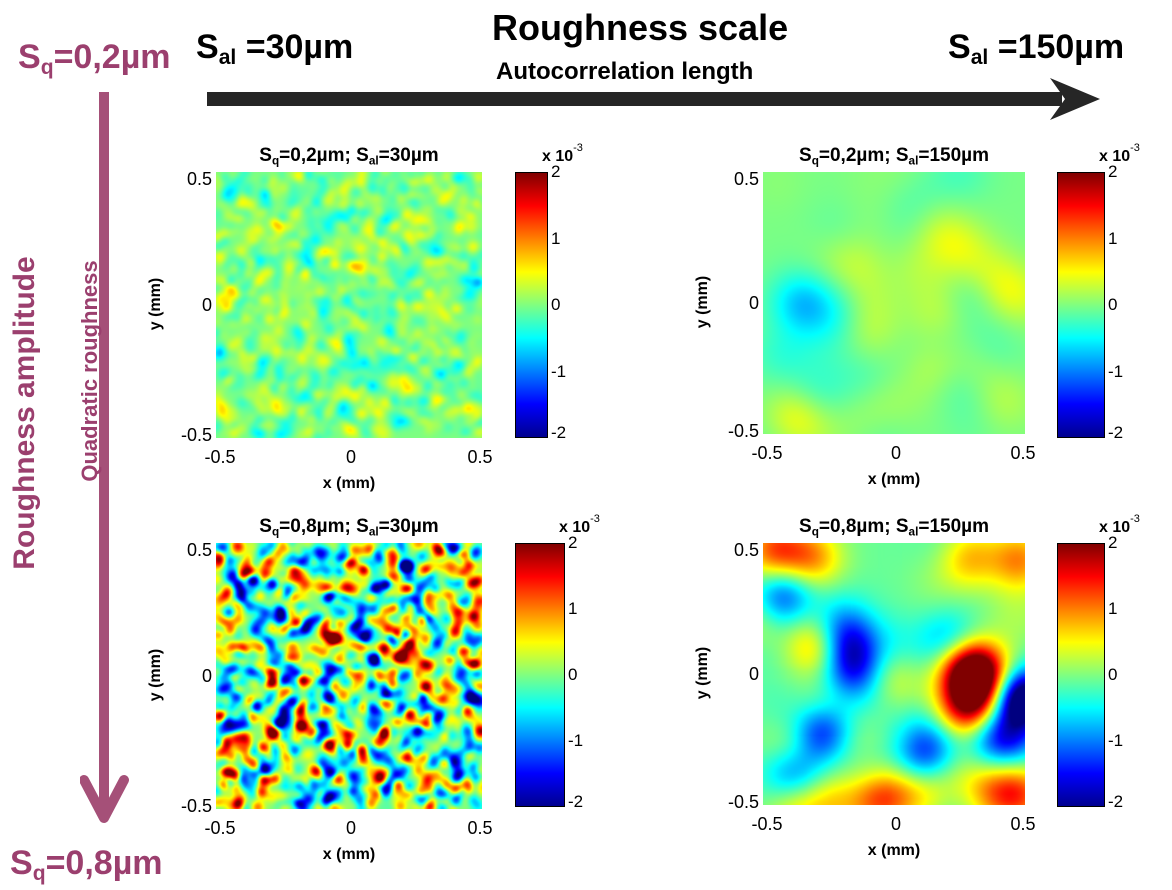  I want to click on plot-title: Sq=0,2µm; Sal=150µm, so click(894, 156).